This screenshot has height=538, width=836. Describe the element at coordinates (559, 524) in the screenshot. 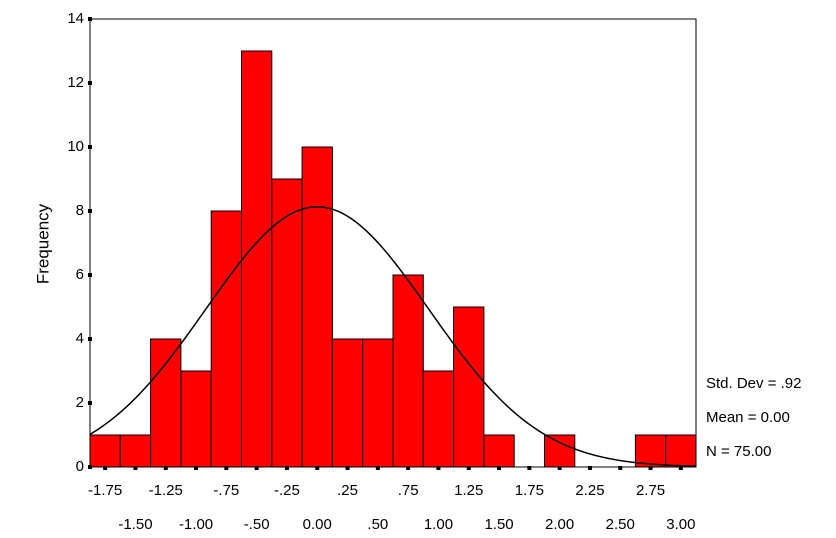

I see `x-tick-label: 2.00` at that location.